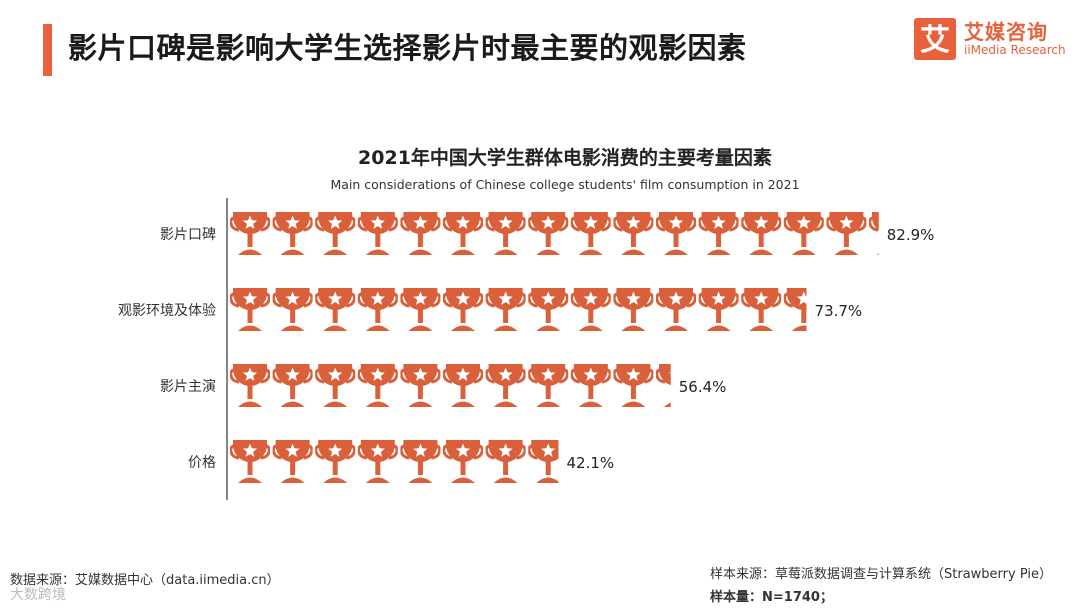 Image resolution: width=1080 pixels, height=608 pixels. I want to click on value-label: 82.9%, so click(911, 235).